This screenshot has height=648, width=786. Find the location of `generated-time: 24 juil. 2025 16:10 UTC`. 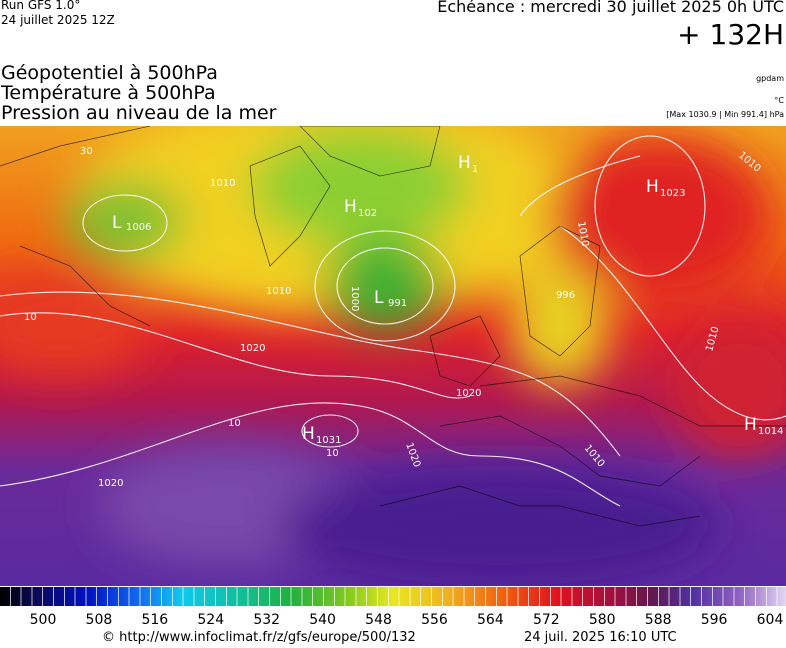

generated-time: 24 juil. 2025 16:10 UTC is located at coordinates (600, 637).